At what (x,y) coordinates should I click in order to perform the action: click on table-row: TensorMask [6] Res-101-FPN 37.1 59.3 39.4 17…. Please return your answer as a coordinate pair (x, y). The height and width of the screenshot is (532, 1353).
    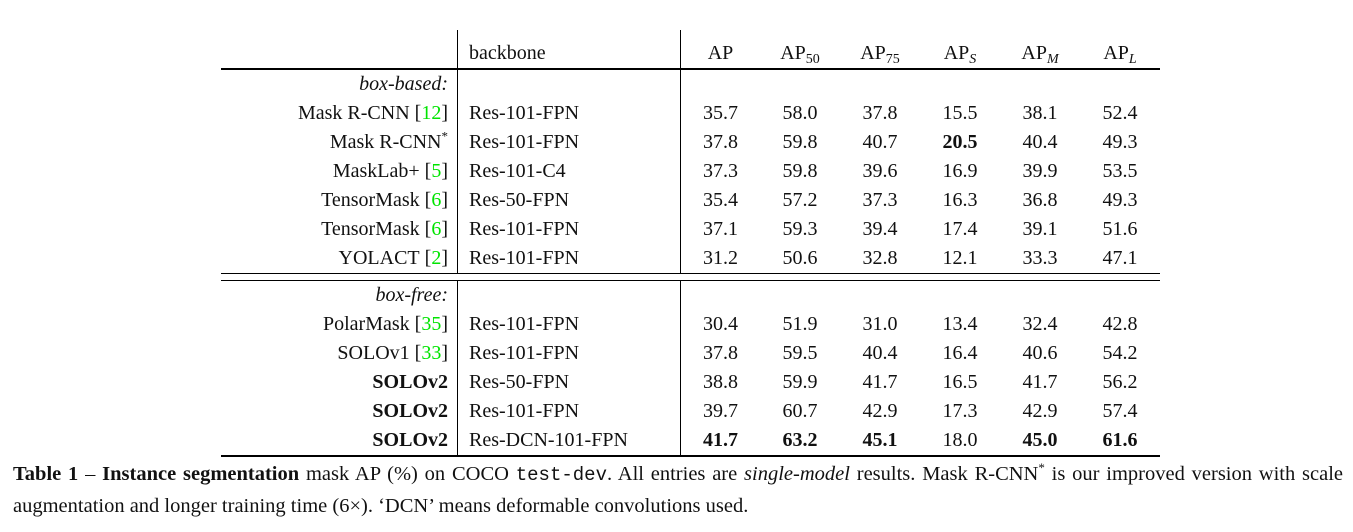
    Looking at the image, I should click on (690, 229).